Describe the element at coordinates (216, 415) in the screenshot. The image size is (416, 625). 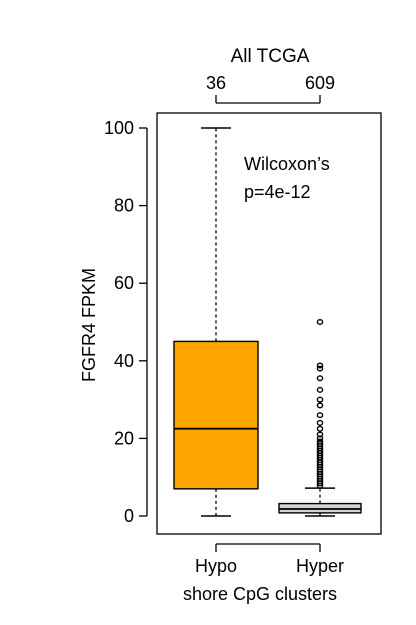
I see `box-hypo` at that location.